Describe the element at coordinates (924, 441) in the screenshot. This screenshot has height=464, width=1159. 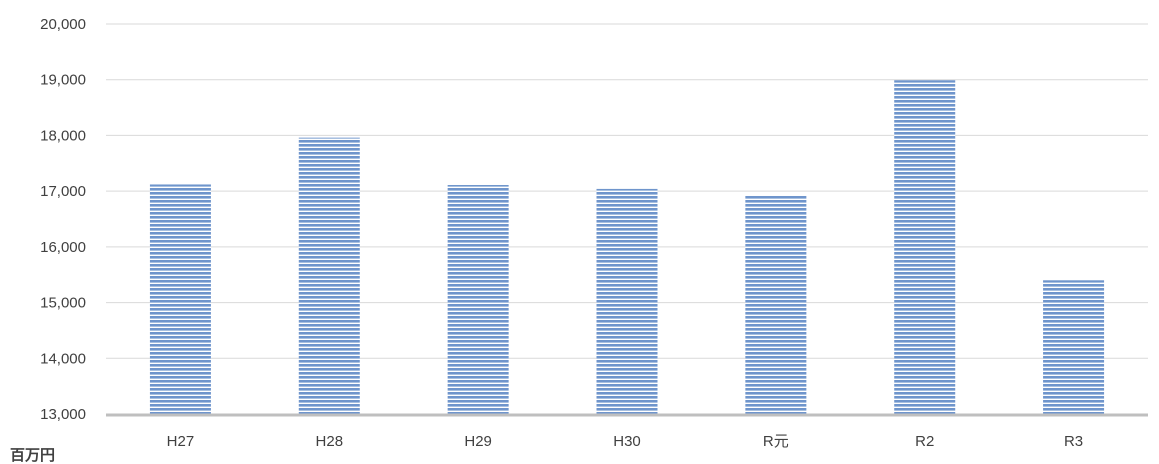
I see `x-tick-label: R2` at that location.